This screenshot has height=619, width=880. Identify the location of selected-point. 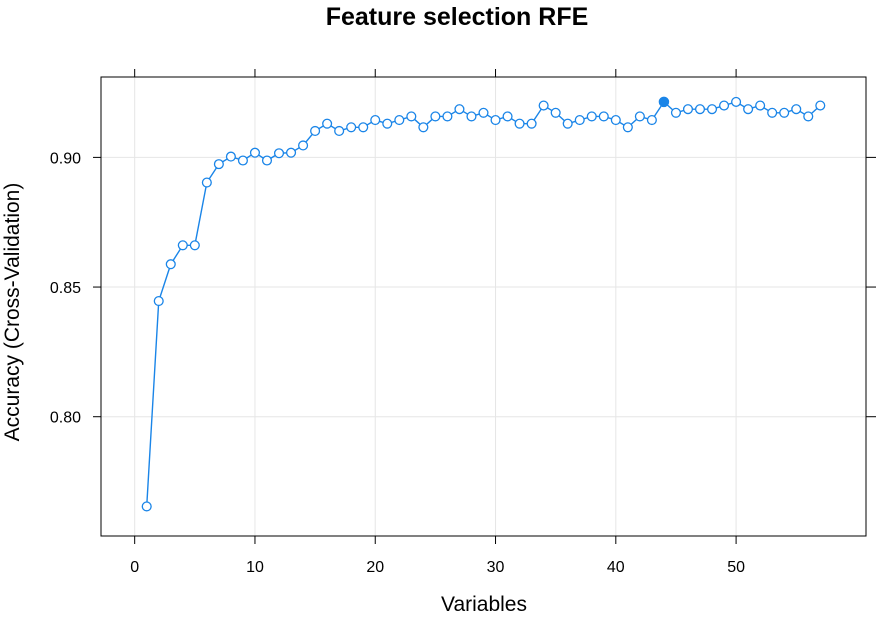
(664, 102).